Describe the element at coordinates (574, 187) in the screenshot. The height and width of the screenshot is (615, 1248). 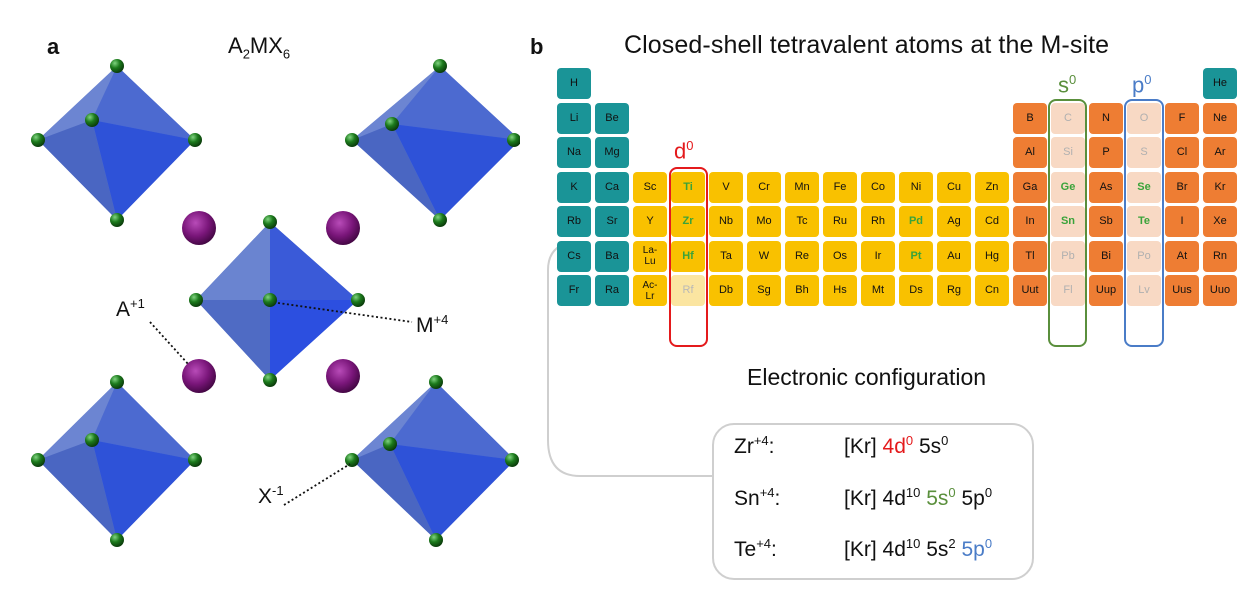
I see `element-cell: K` at that location.